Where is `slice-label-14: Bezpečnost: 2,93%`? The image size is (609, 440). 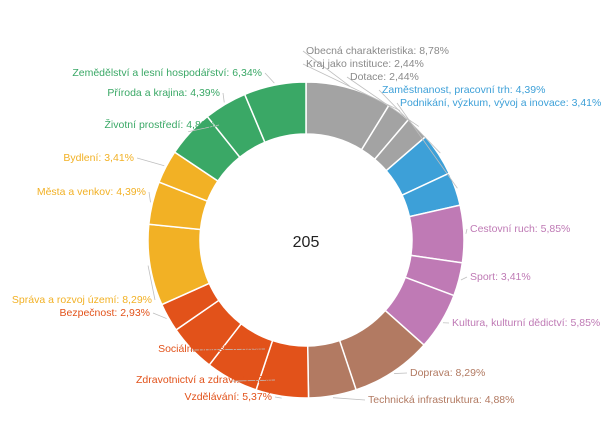 slice-label-14: Bezpečnost: 2,93% is located at coordinates (105, 313).